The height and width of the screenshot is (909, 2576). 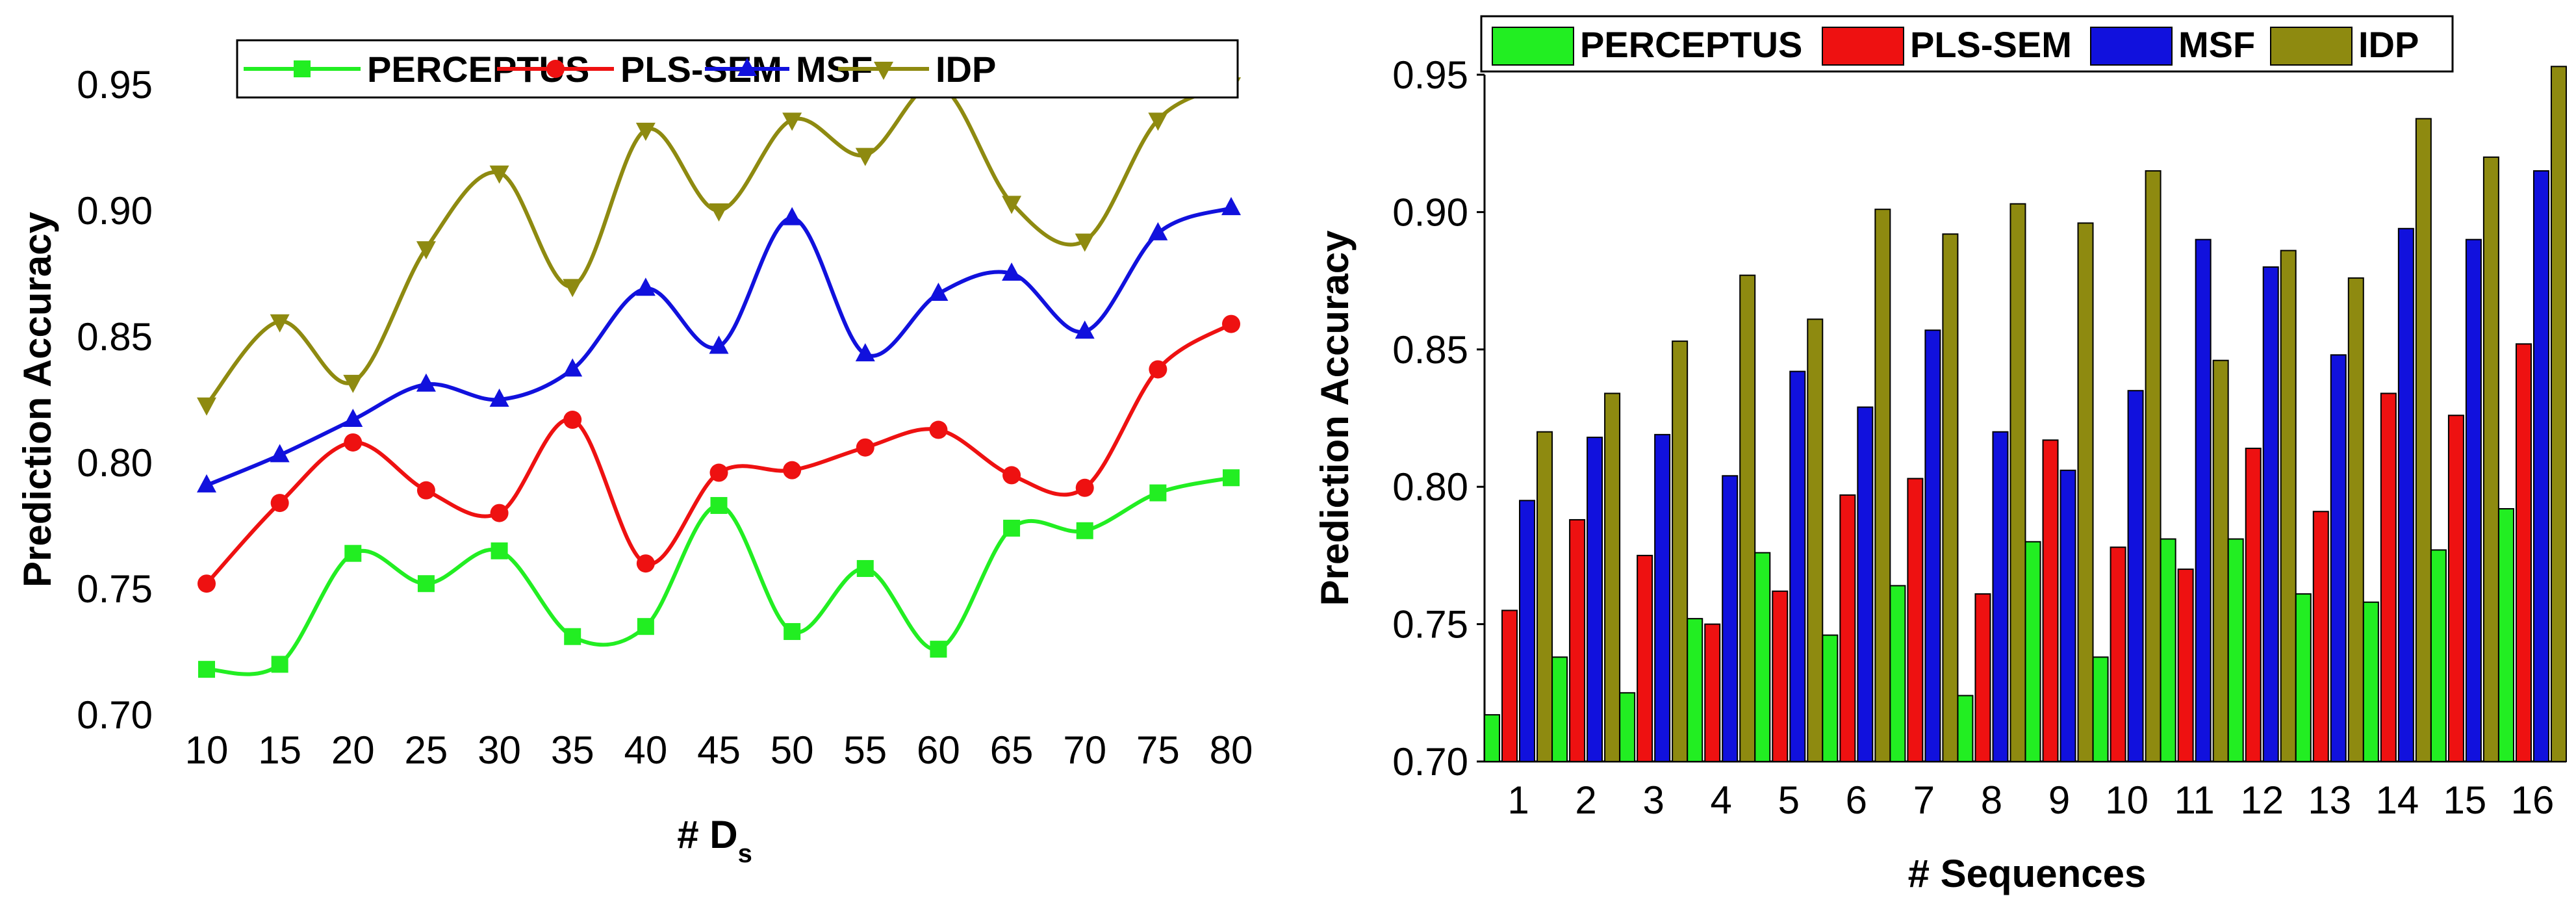 I want to click on x-tick-label: 8, so click(x=1991, y=800).